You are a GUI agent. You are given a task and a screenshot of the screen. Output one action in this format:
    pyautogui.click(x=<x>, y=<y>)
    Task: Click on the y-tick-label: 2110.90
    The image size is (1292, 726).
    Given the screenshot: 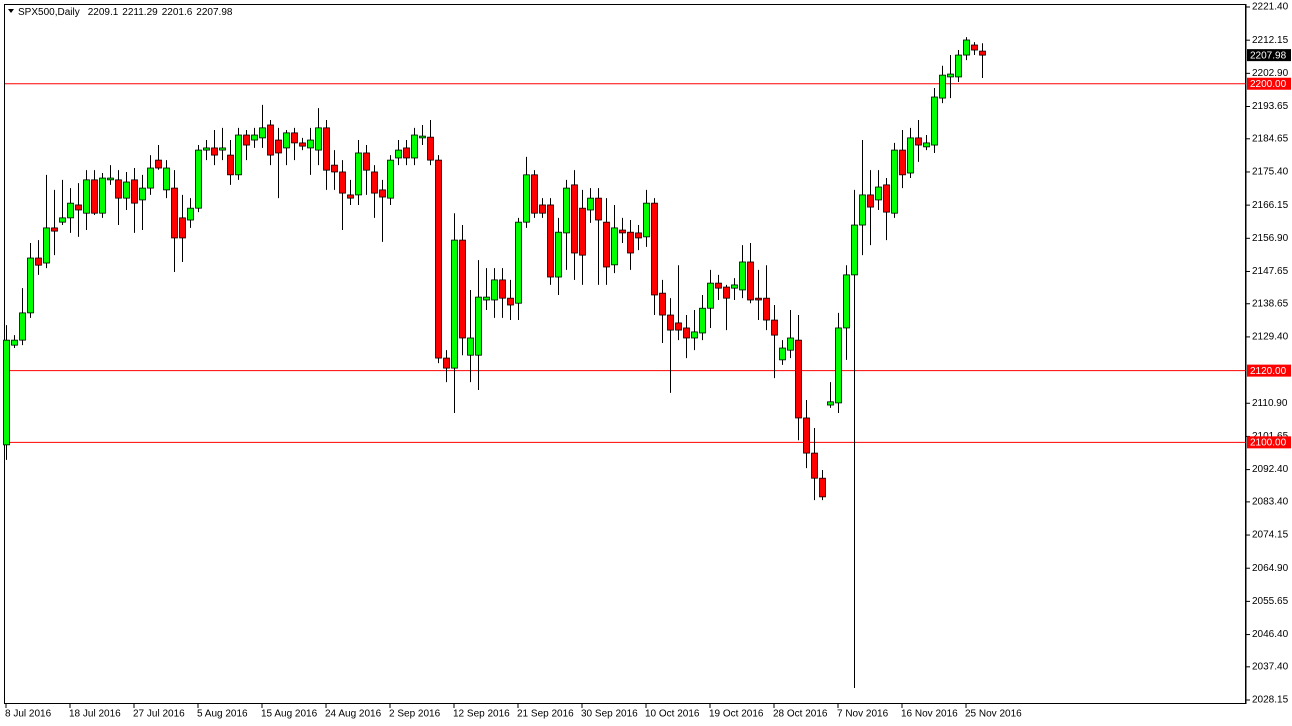 What is the action you would take?
    pyautogui.click(x=1270, y=403)
    